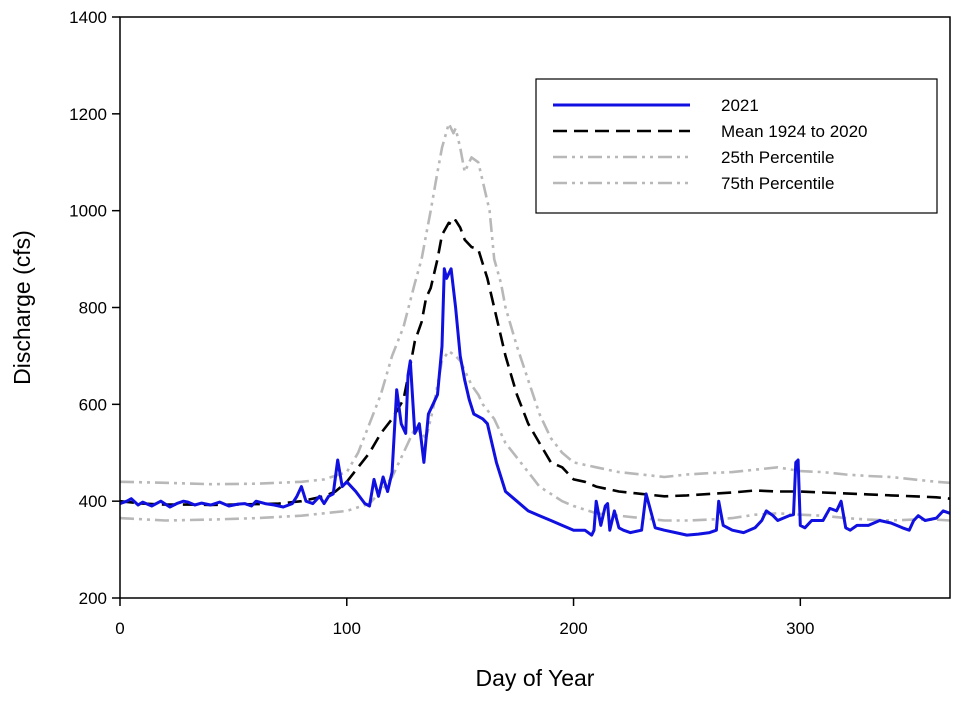 This screenshot has height=701, width=960. What do you see at coordinates (347, 628) in the screenshot?
I see `x-tick-label: 100` at bounding box center [347, 628].